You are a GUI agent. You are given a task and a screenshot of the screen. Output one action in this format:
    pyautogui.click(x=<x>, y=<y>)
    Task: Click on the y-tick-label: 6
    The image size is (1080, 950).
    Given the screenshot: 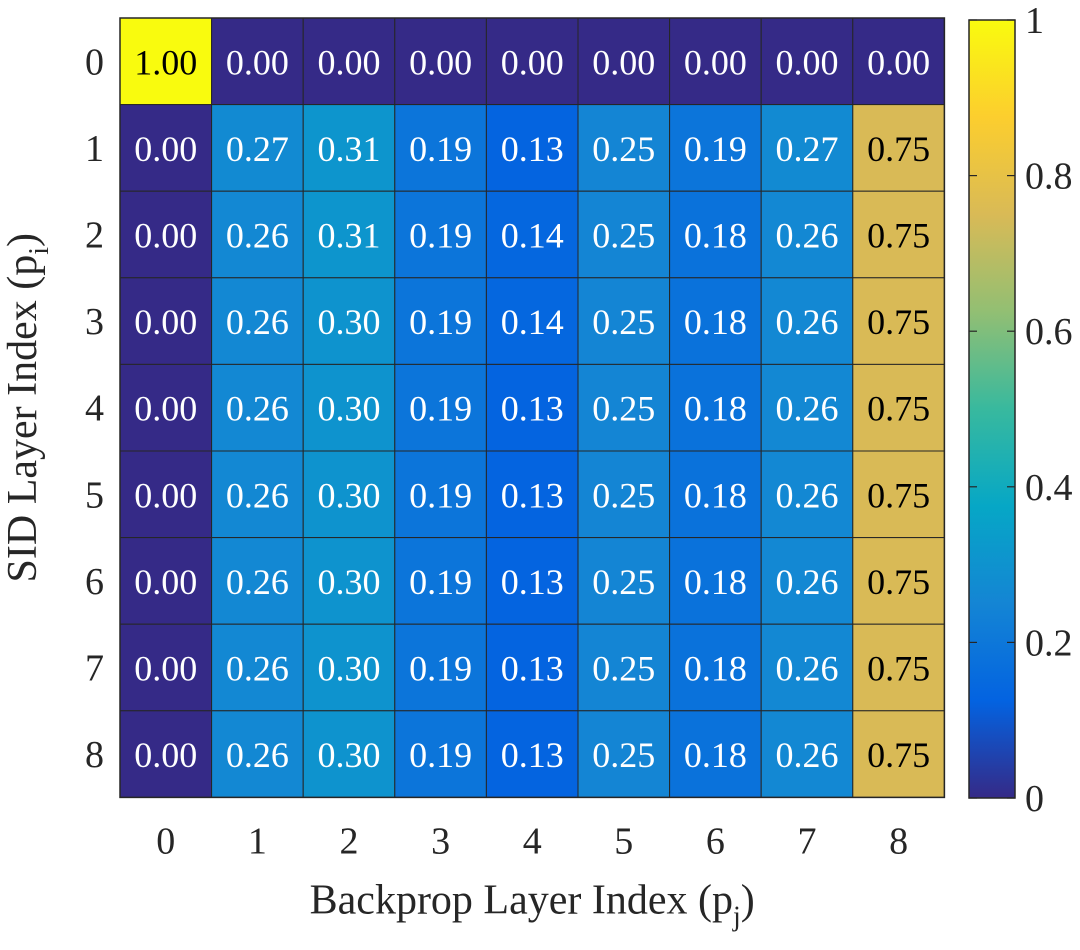 What is the action you would take?
    pyautogui.click(x=94, y=582)
    